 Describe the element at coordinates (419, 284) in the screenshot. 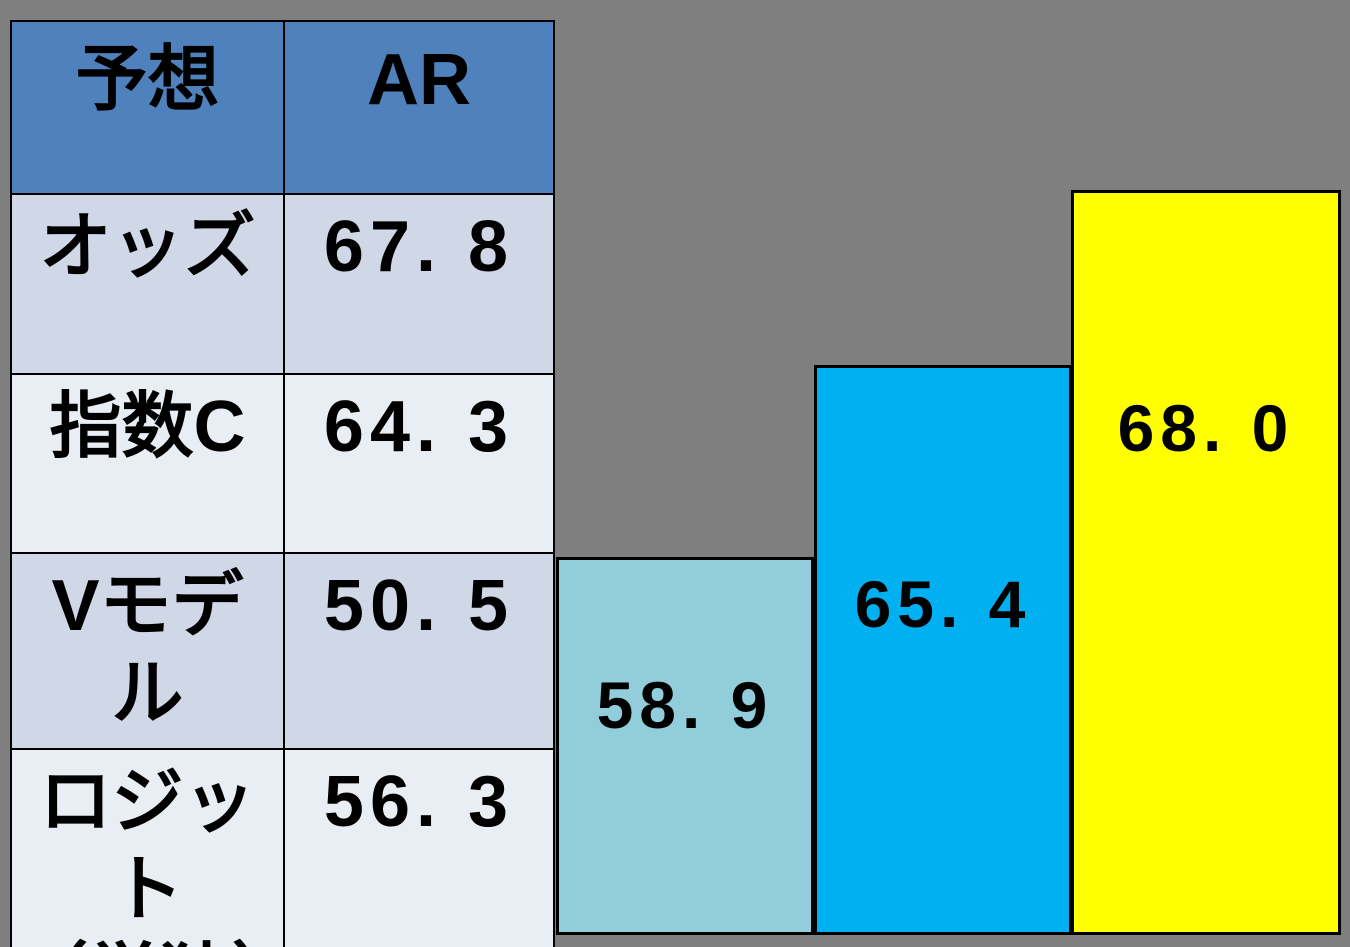

I see `cell-odds-value: 67. 8` at that location.